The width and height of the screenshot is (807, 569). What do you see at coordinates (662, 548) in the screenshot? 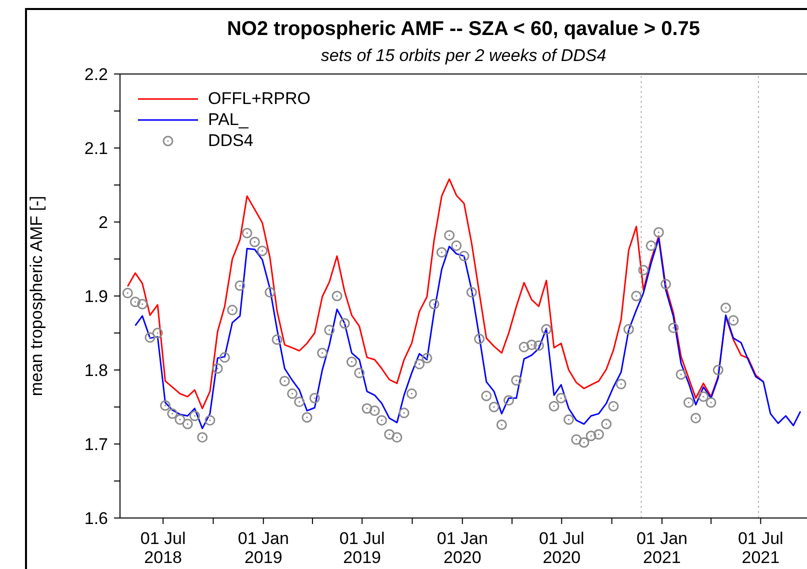
I see `x-tick-label: 01 Jan 2021` at bounding box center [662, 548].